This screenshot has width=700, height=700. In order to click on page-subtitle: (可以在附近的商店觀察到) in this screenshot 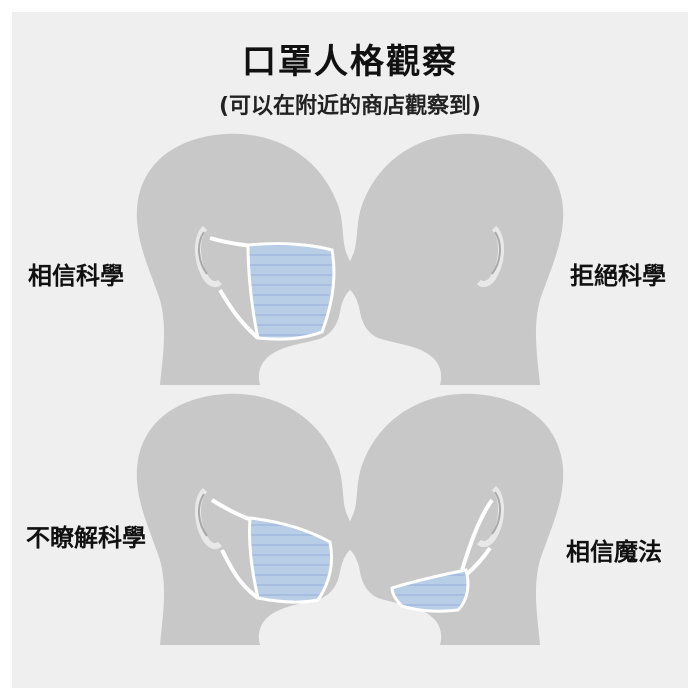, I will do `click(350, 106)`.